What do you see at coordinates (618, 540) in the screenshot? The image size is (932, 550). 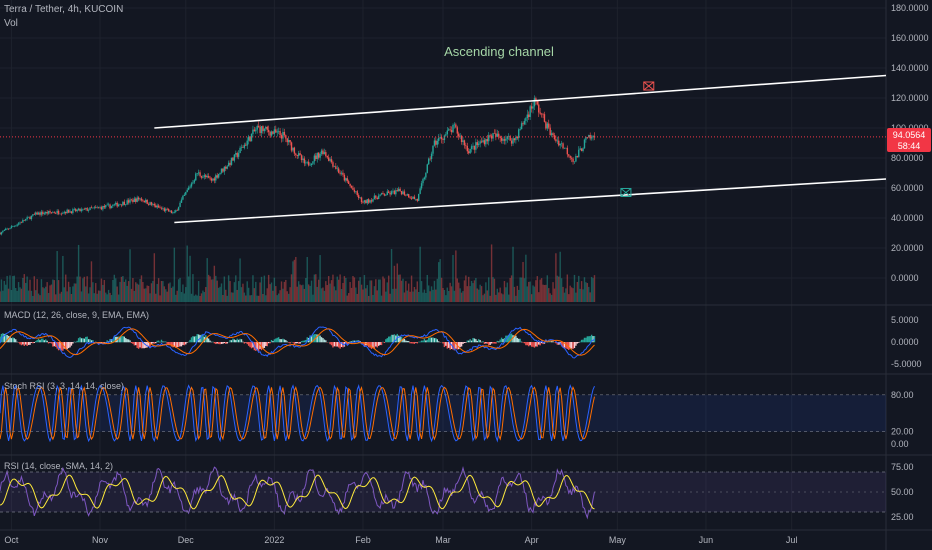 I see `time-tick-label: May` at bounding box center [618, 540].